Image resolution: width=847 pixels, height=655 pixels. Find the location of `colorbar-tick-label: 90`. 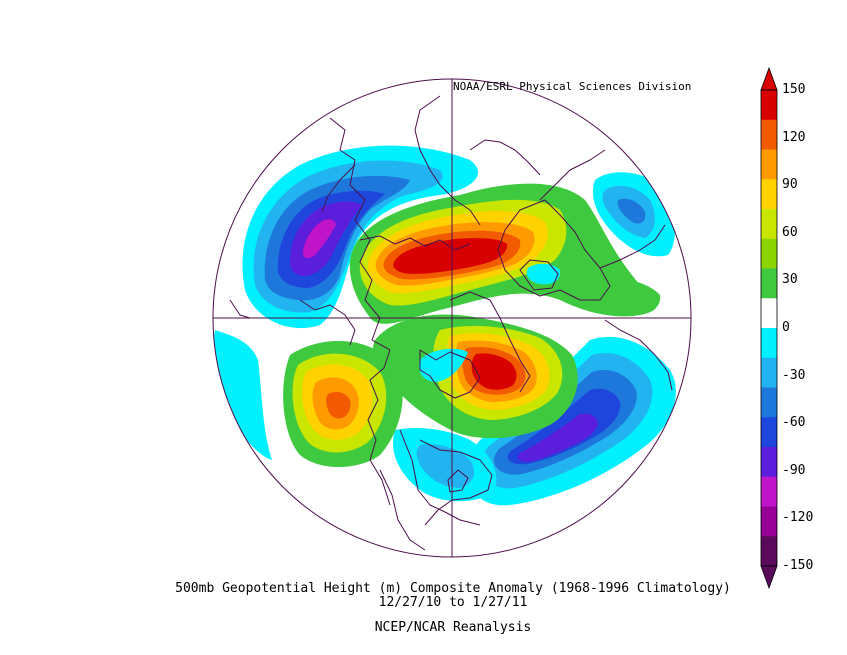

colorbar-tick-label: 90 is located at coordinates (790, 185).